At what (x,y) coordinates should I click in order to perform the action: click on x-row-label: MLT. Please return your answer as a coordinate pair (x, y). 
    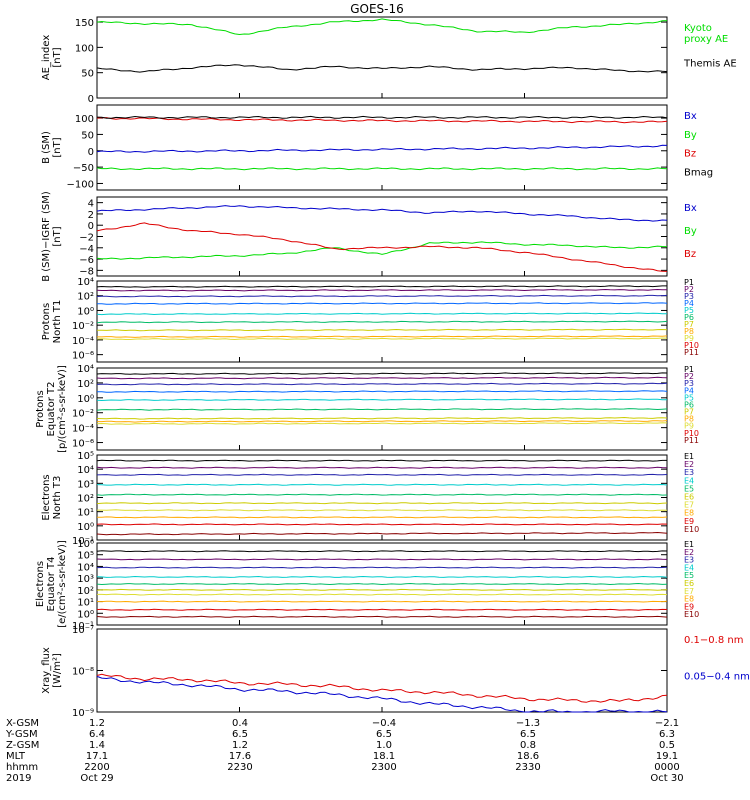
    Looking at the image, I should click on (16, 756).